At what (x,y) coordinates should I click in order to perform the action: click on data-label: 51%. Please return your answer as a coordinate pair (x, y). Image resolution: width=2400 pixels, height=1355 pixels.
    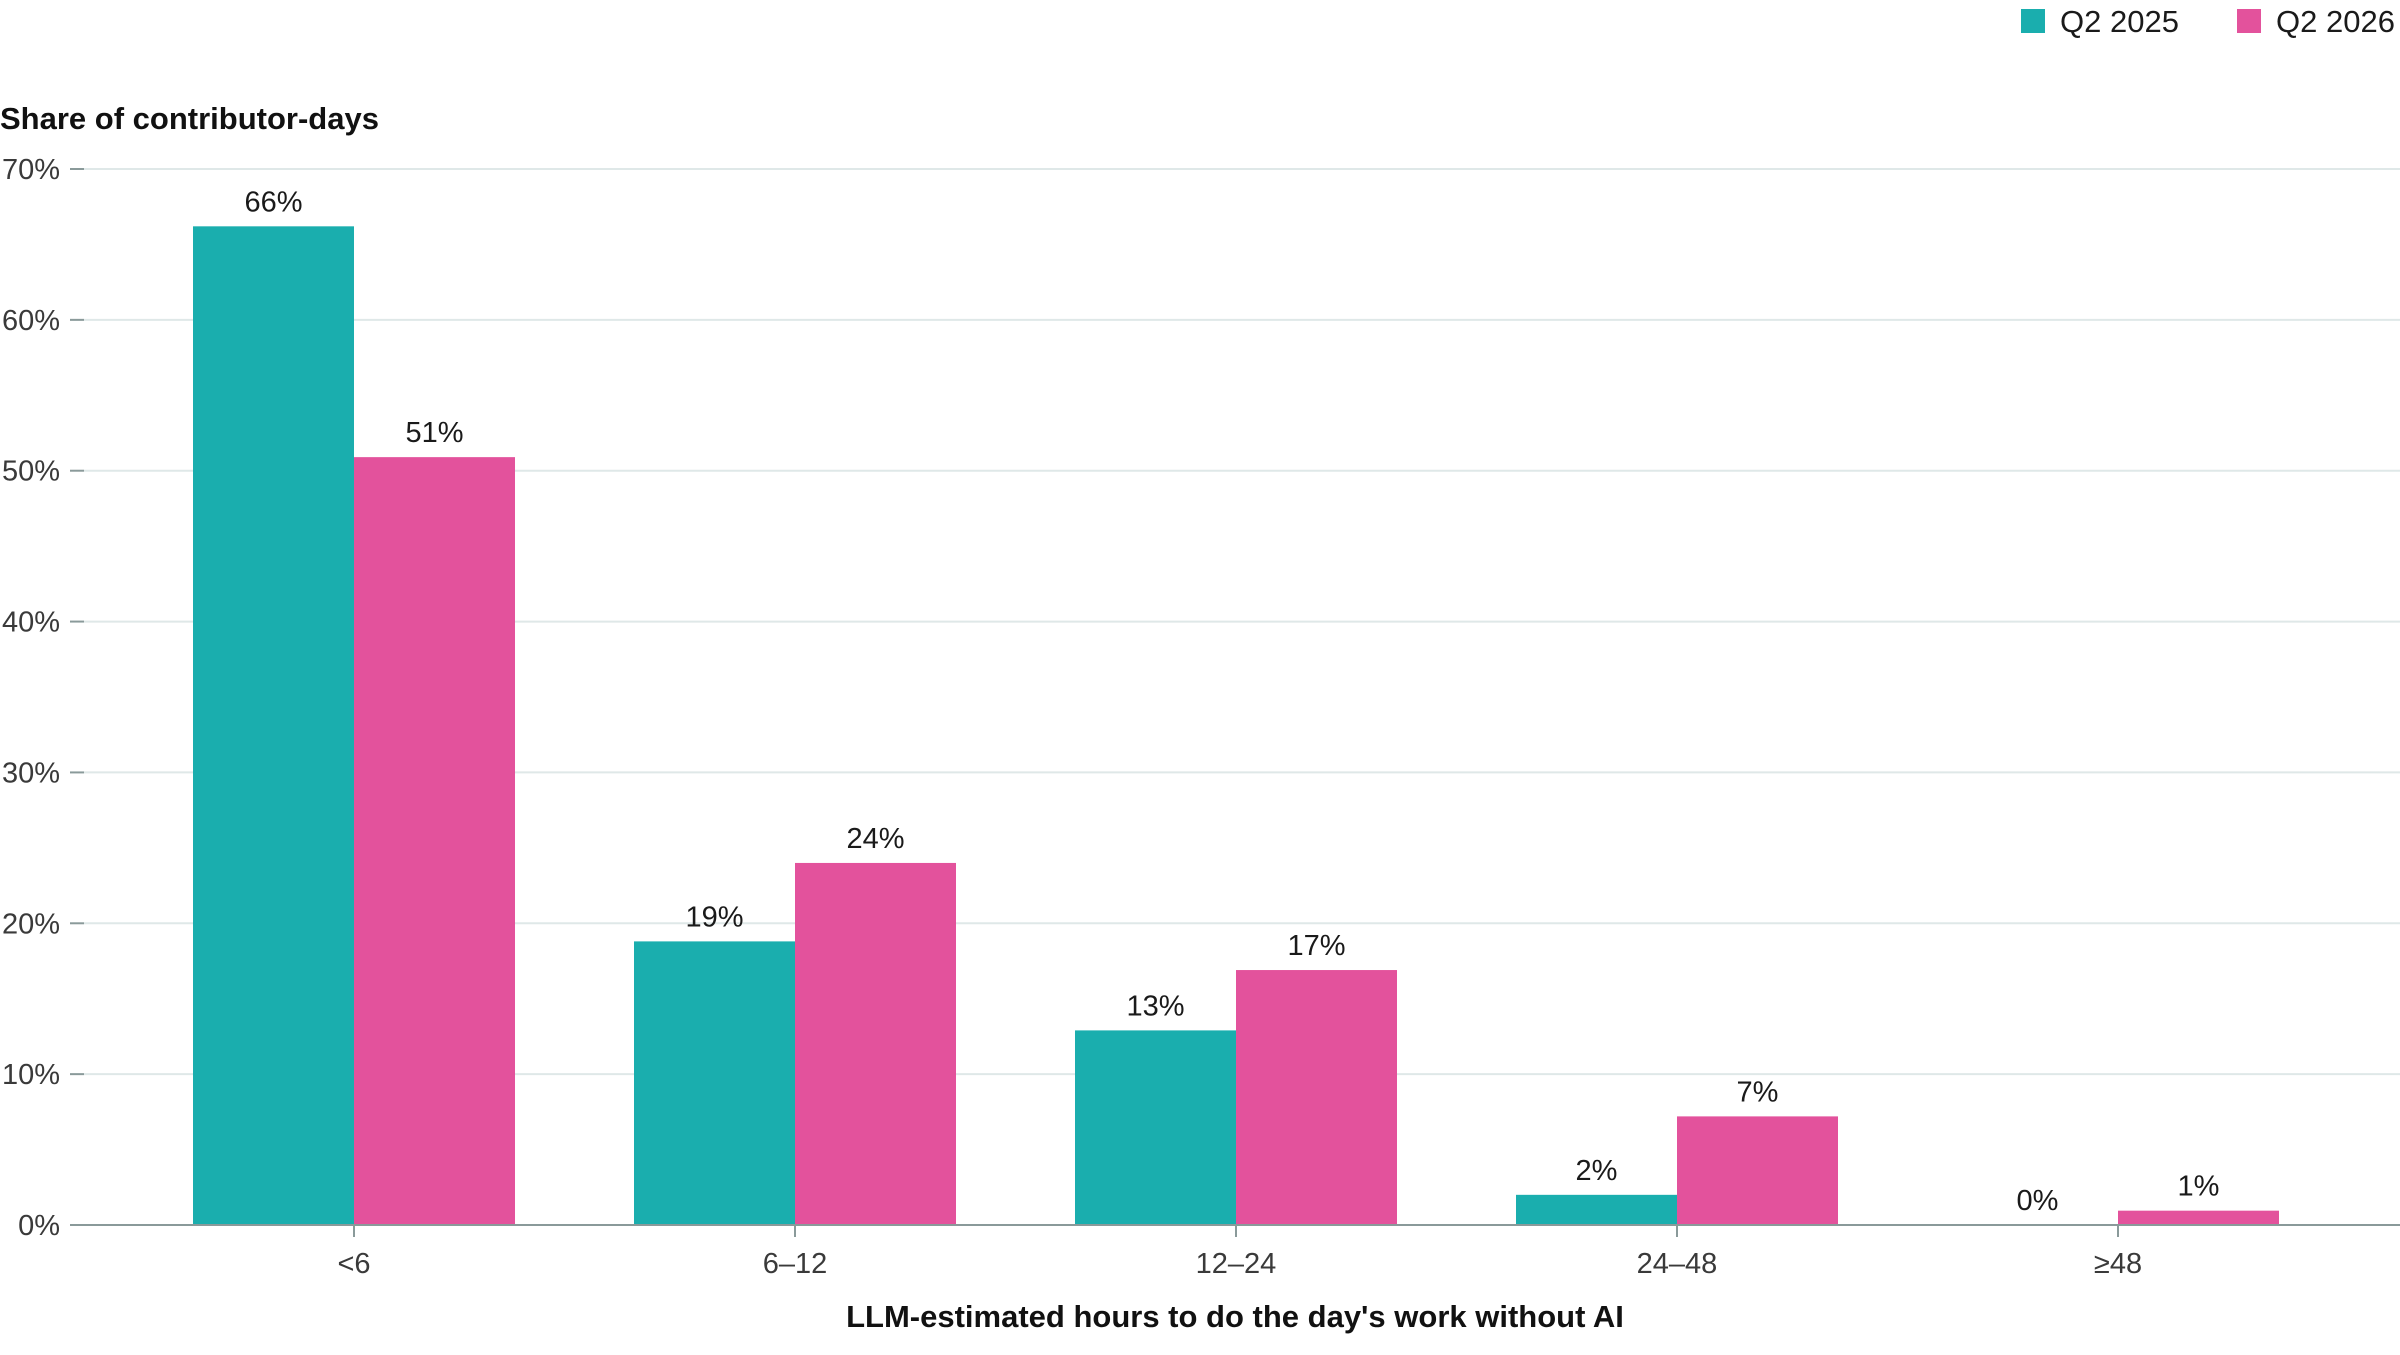
    Looking at the image, I should click on (434, 433).